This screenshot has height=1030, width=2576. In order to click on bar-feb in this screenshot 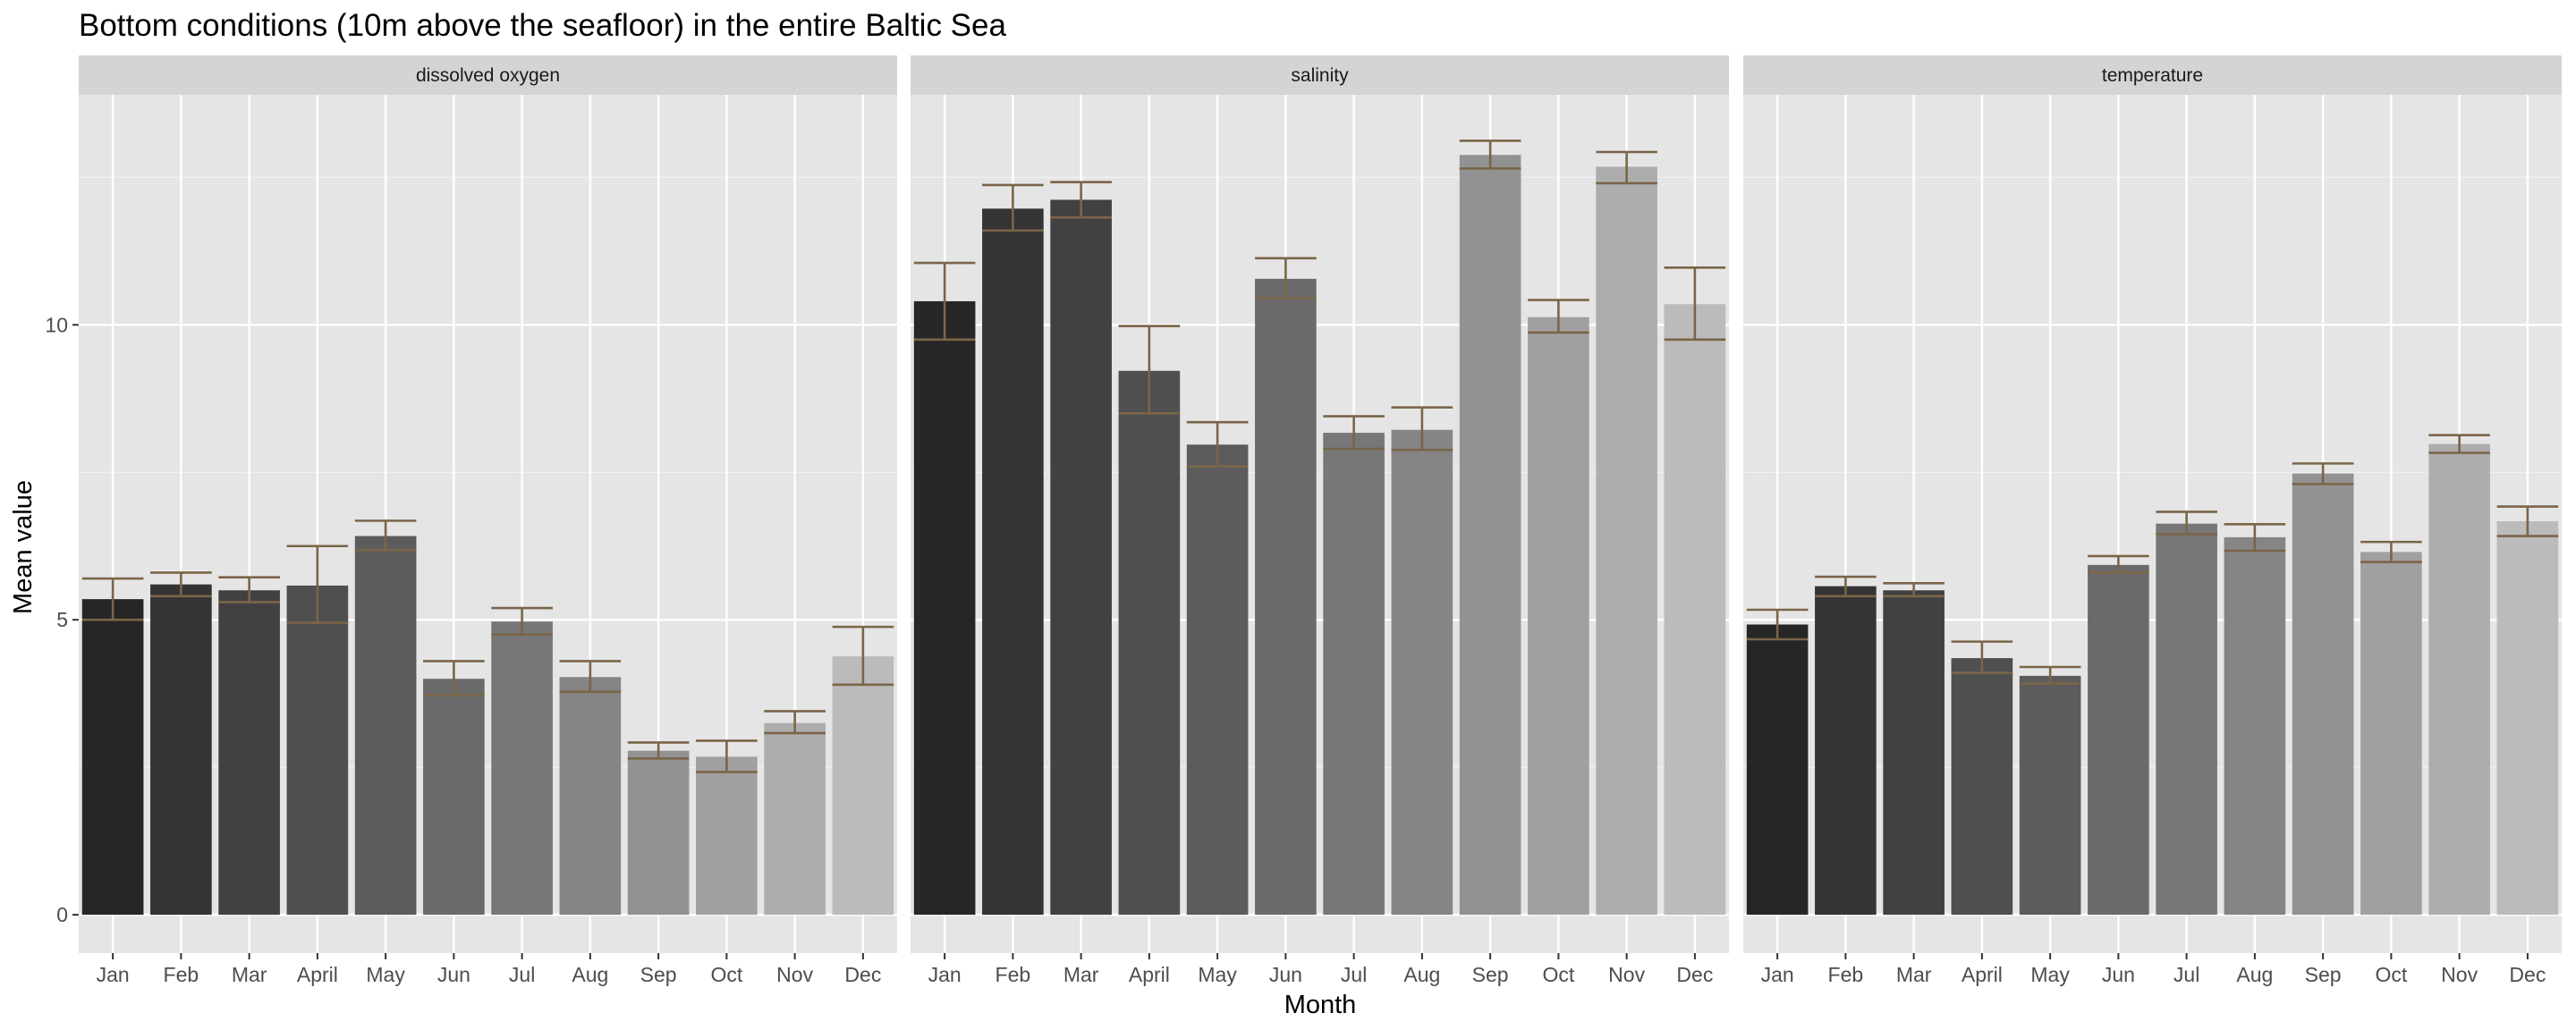, I will do `click(1846, 751)`.